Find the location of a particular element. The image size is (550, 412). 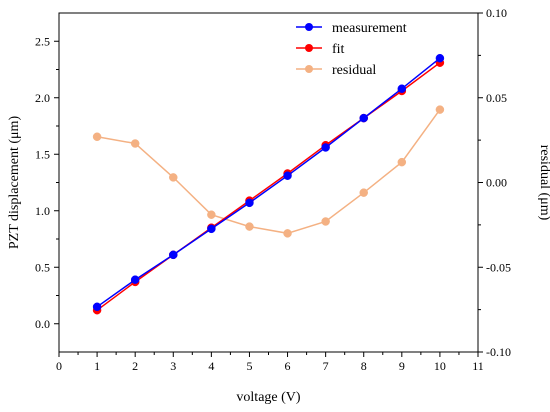

legend-item-measurement: measurement is located at coordinates (351, 28).